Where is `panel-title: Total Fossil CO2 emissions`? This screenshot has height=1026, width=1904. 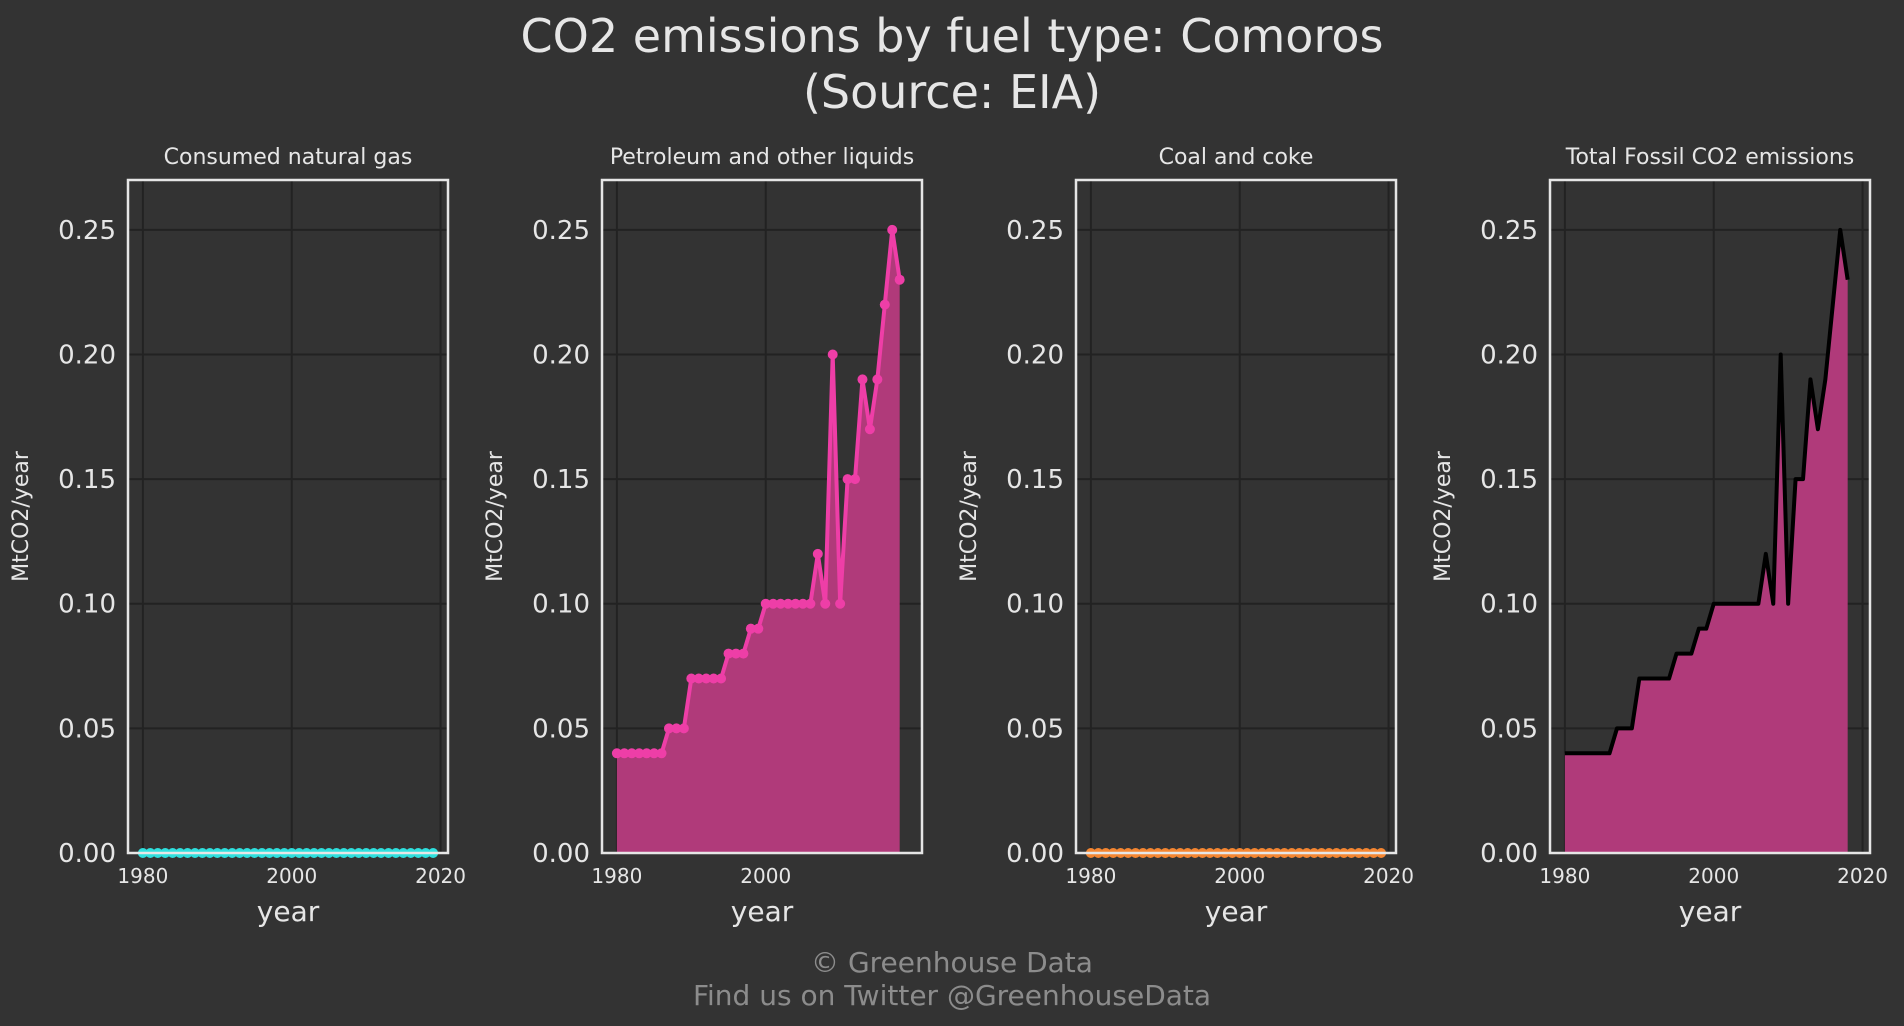
panel-title: Total Fossil CO2 emissions is located at coordinates (1710, 157).